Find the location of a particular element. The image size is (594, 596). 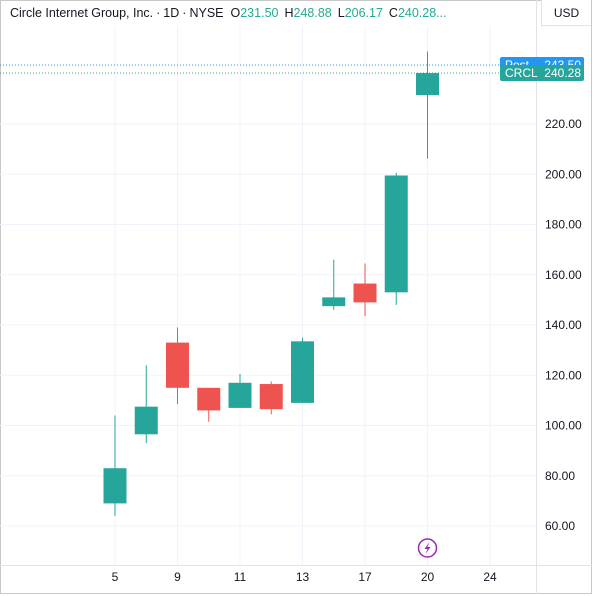

symbol-title: Circle Internet Group, Inc. is located at coordinates (82, 13).